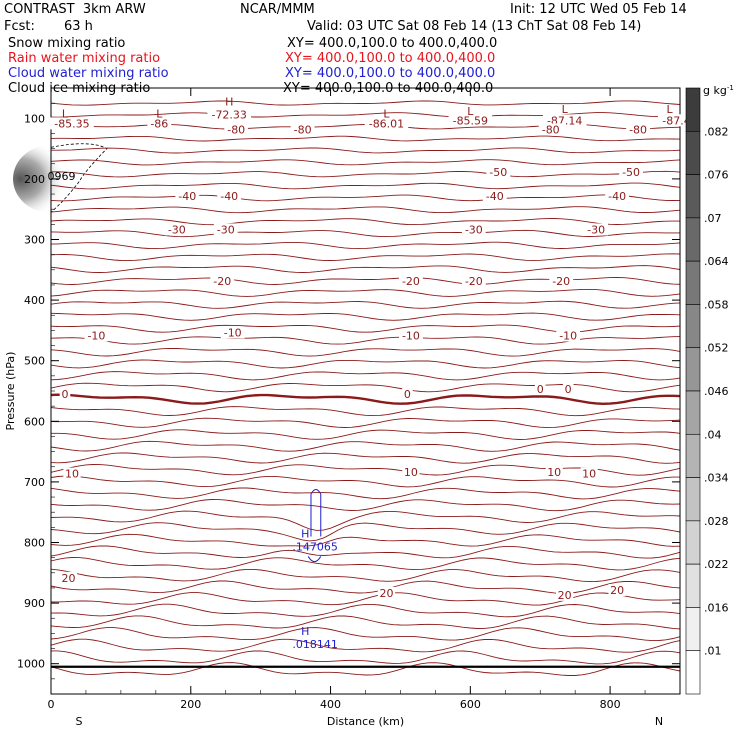 This screenshot has width=740, height=740. What do you see at coordinates (19, 26) in the screenshot?
I see `forecast-label: Fcst:` at bounding box center [19, 26].